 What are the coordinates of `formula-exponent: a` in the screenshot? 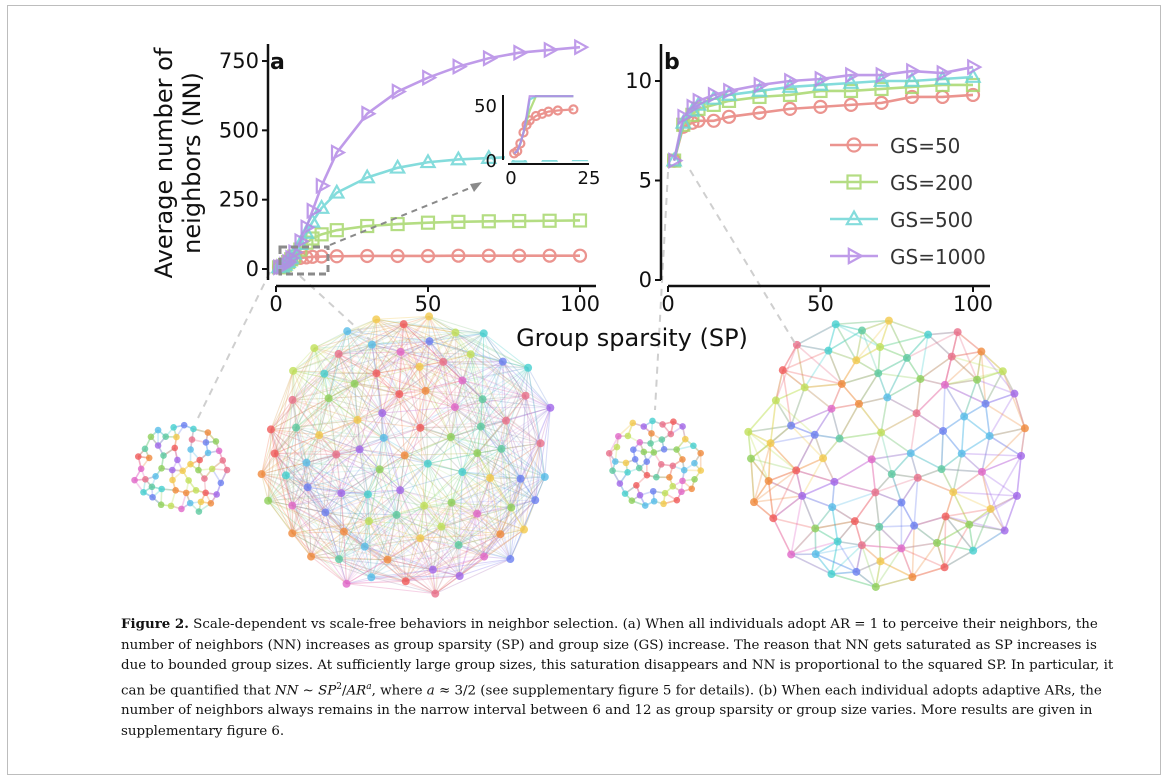 It's located at (368, 687).